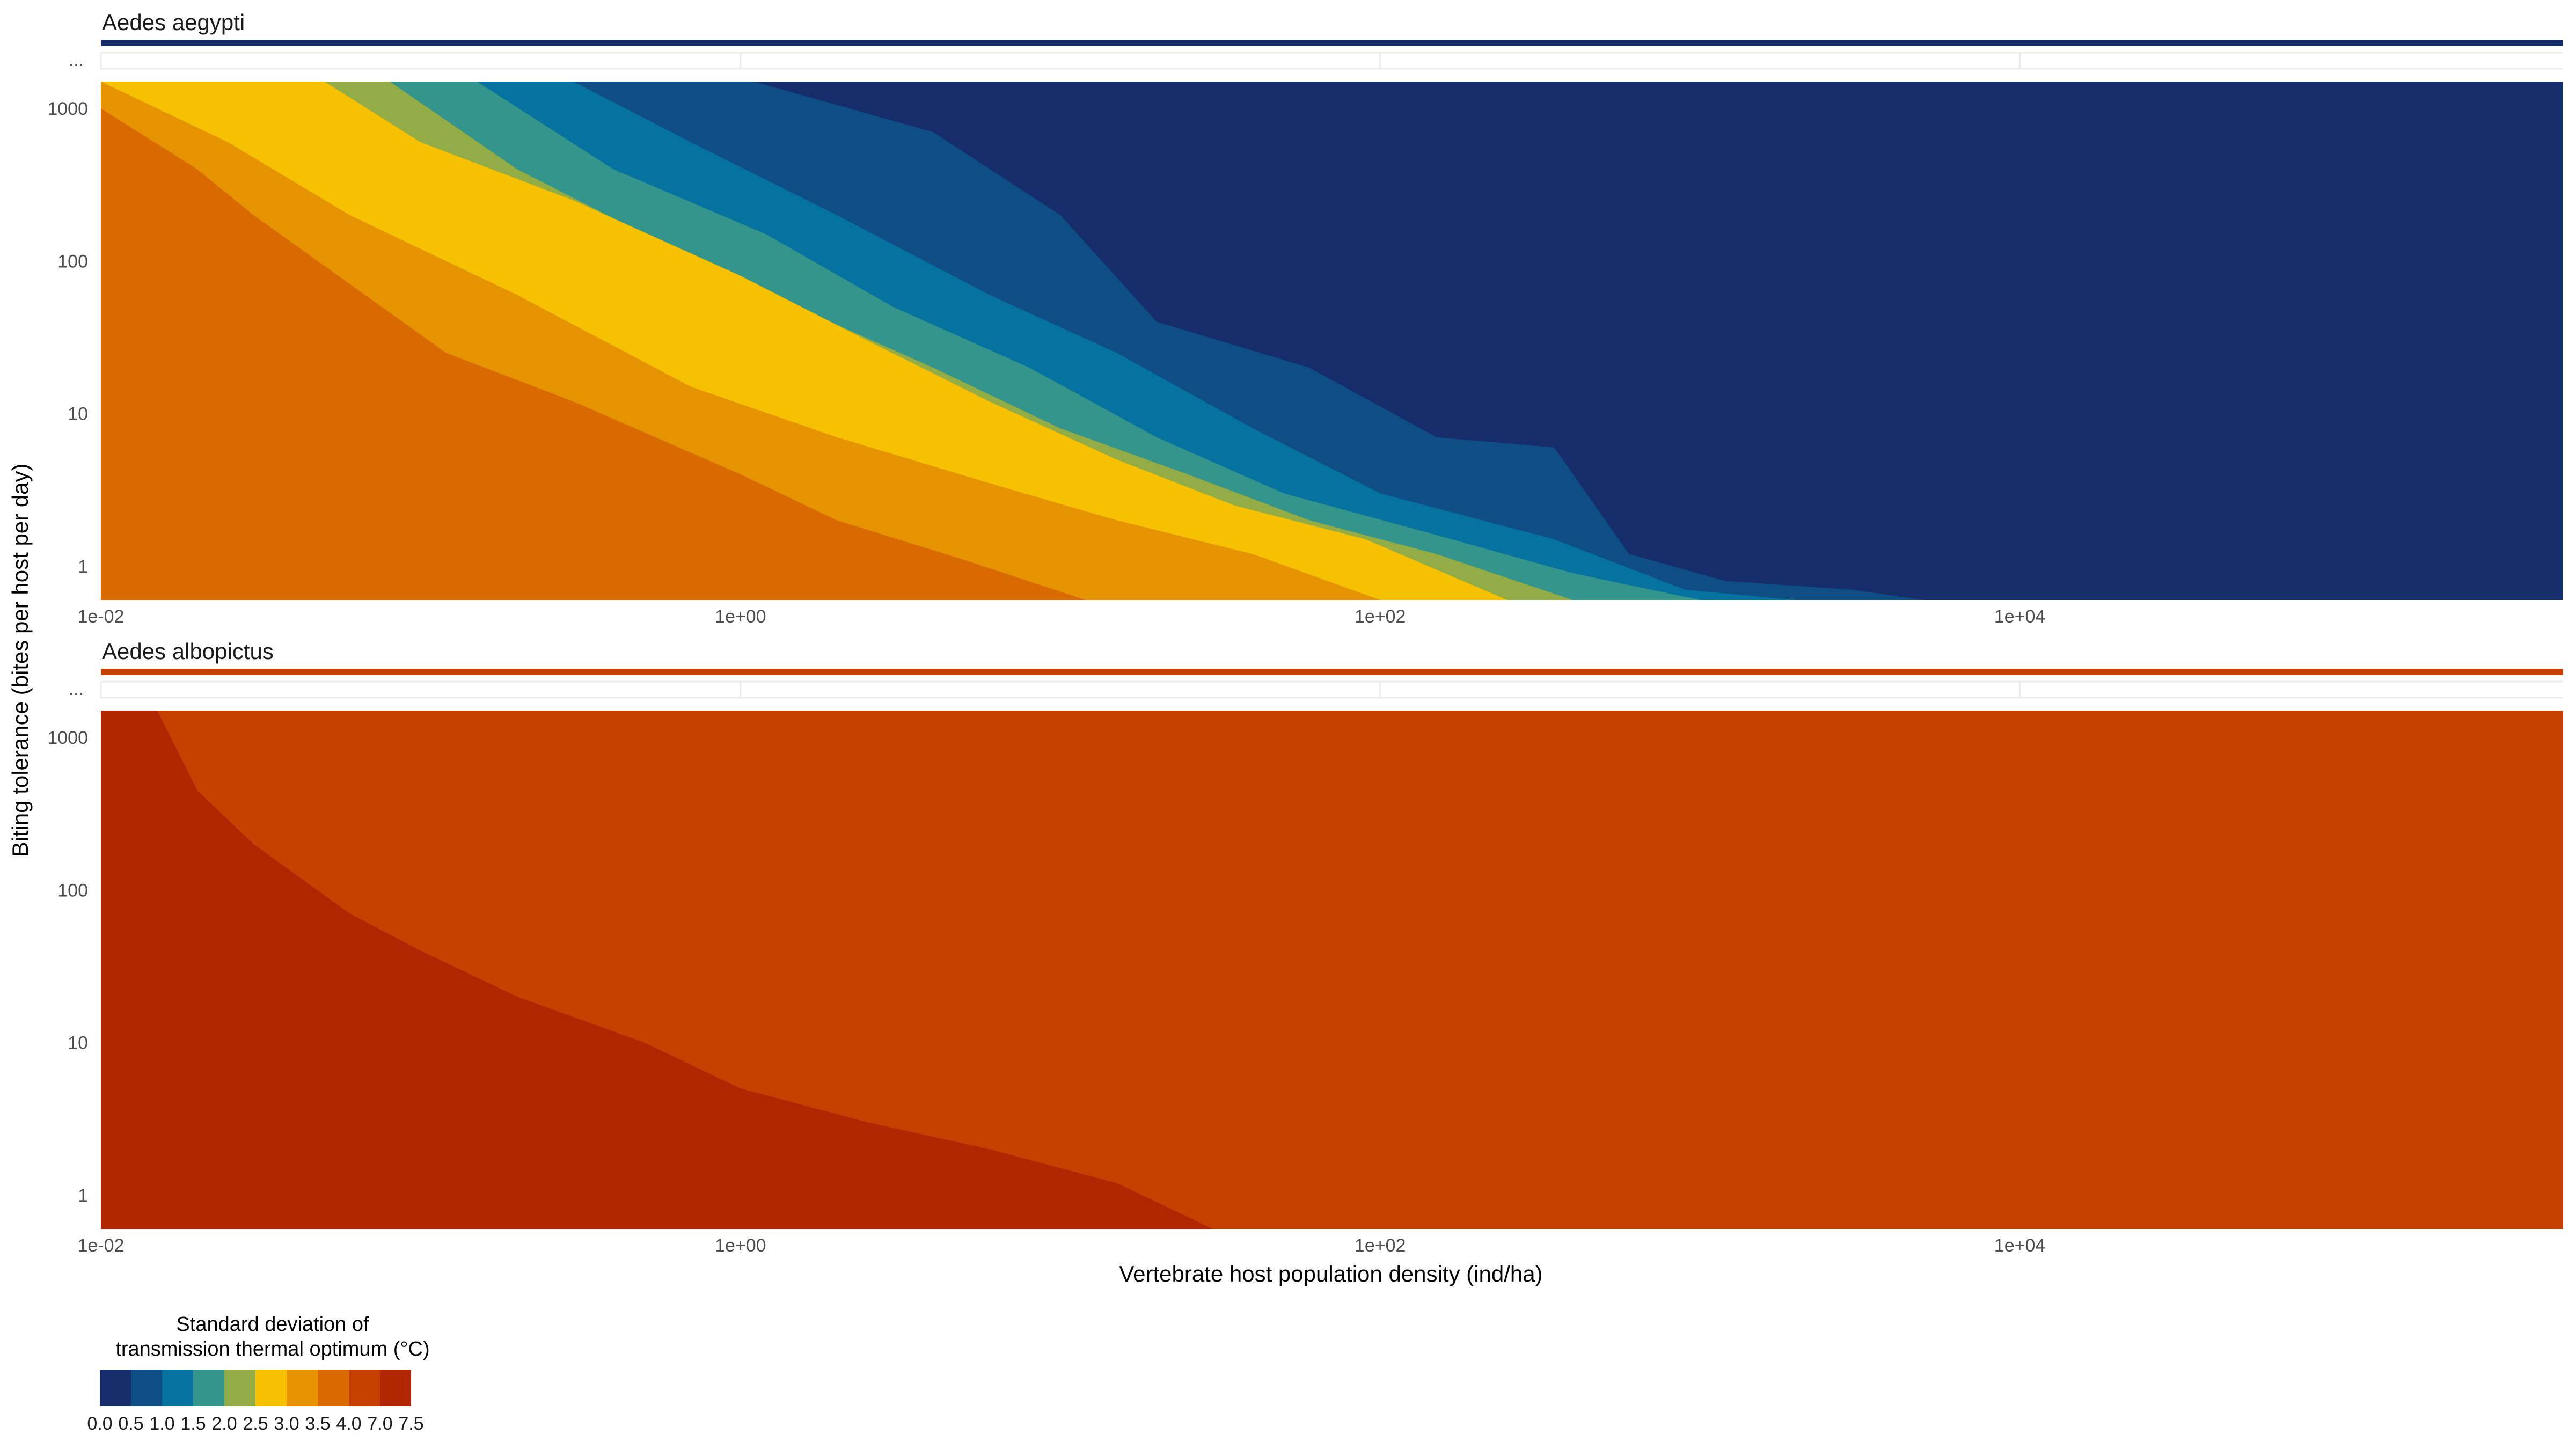 The width and height of the screenshot is (2576, 1449). What do you see at coordinates (272, 1349) in the screenshot?
I see `legend-title-line2: transmission thermal optimum (°C)` at bounding box center [272, 1349].